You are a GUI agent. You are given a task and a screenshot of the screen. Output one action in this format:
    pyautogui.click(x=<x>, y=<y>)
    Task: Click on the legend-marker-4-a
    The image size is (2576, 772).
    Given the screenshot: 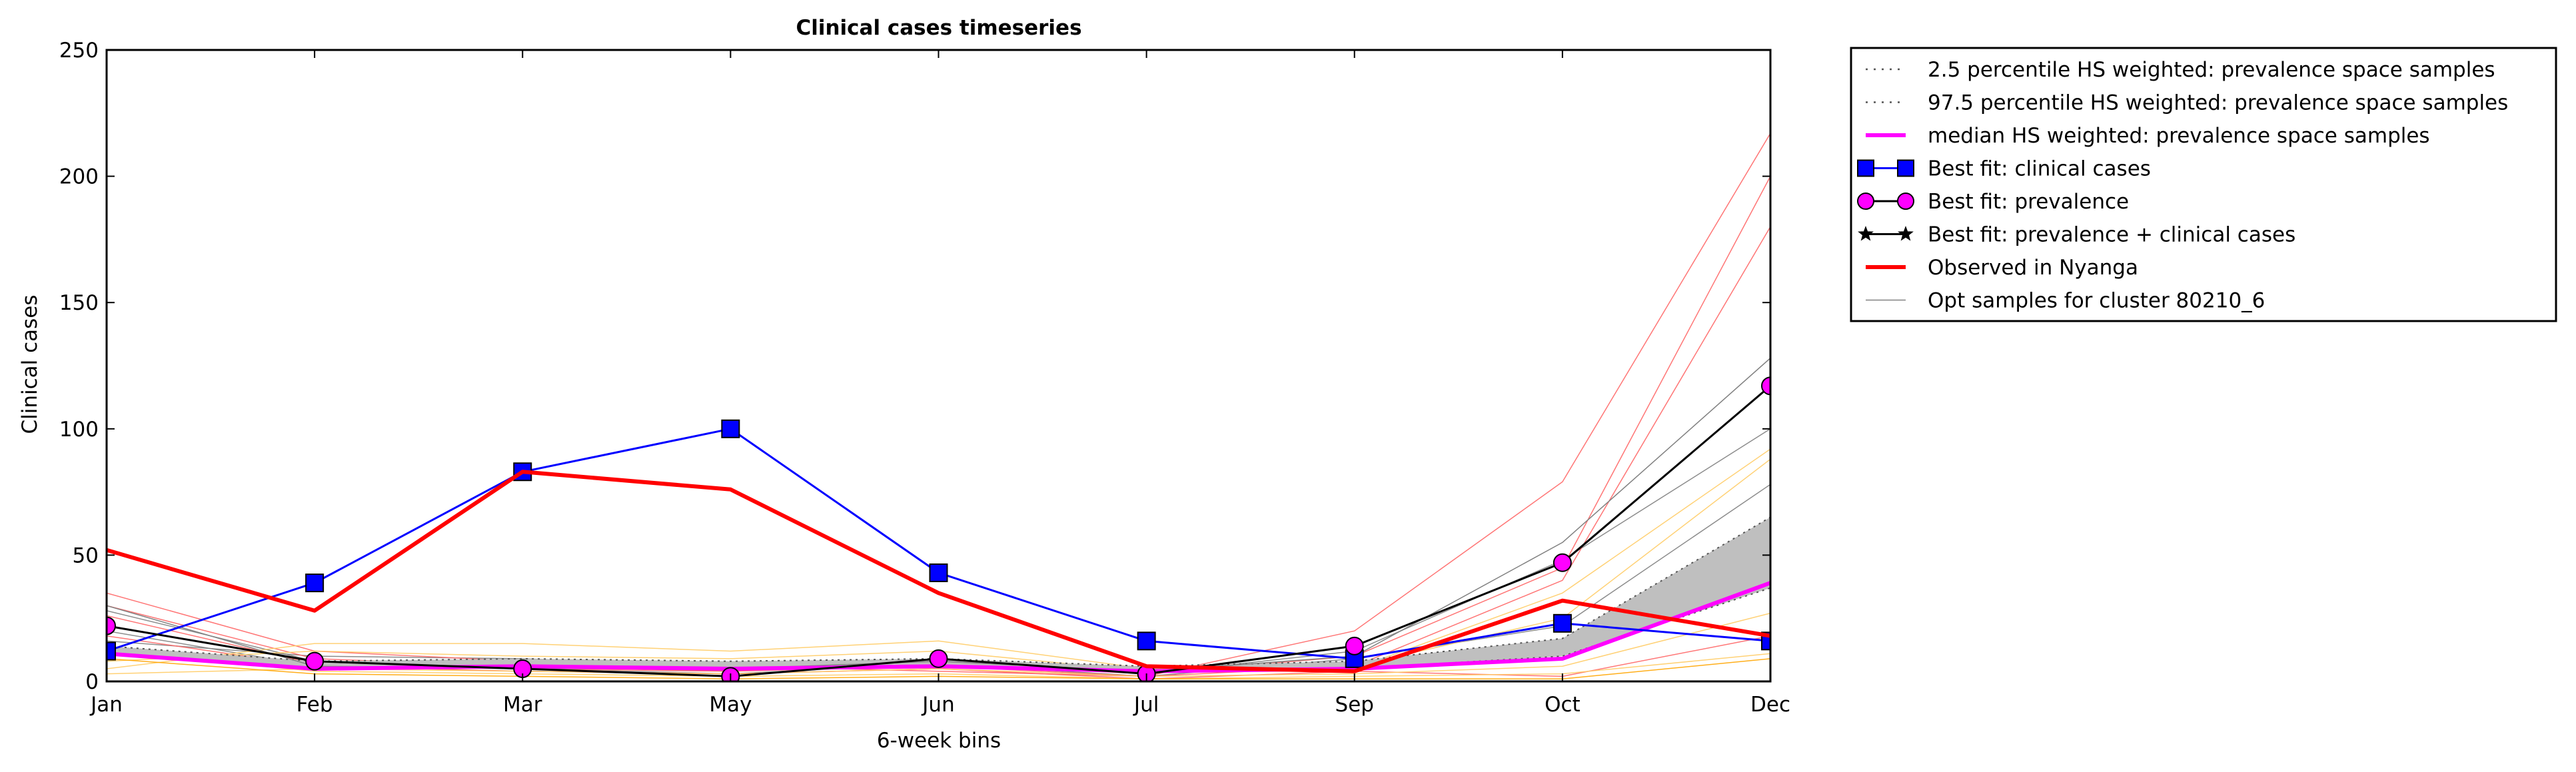 What is the action you would take?
    pyautogui.click(x=1866, y=201)
    